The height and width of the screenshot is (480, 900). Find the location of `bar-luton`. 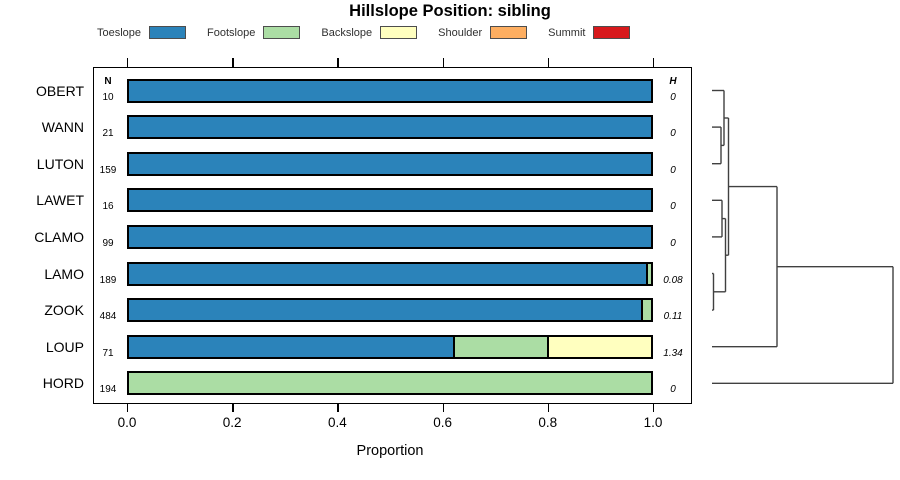

bar-luton is located at coordinates (390, 163).